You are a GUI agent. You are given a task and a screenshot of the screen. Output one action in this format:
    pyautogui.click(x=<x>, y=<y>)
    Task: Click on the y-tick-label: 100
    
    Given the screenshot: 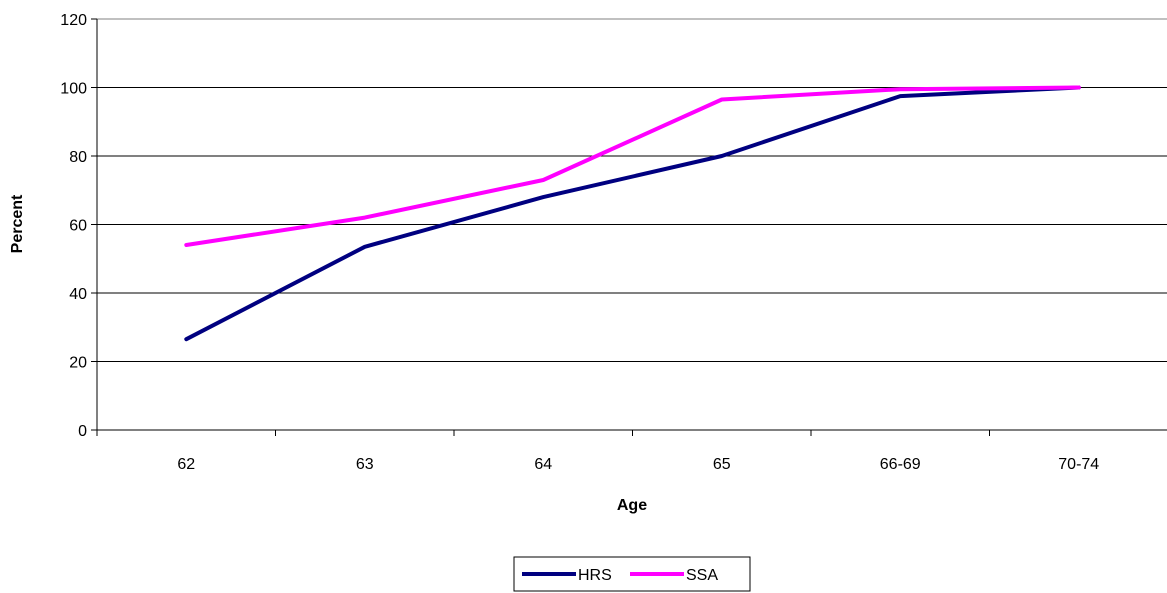 What is the action you would take?
    pyautogui.click(x=73, y=89)
    